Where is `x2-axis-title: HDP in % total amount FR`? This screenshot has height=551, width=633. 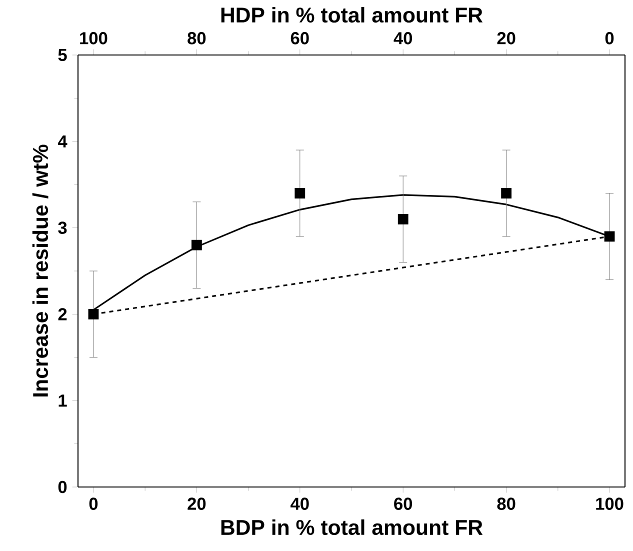
x2-axis-title: HDP in % total amount FR is located at coordinates (352, 14).